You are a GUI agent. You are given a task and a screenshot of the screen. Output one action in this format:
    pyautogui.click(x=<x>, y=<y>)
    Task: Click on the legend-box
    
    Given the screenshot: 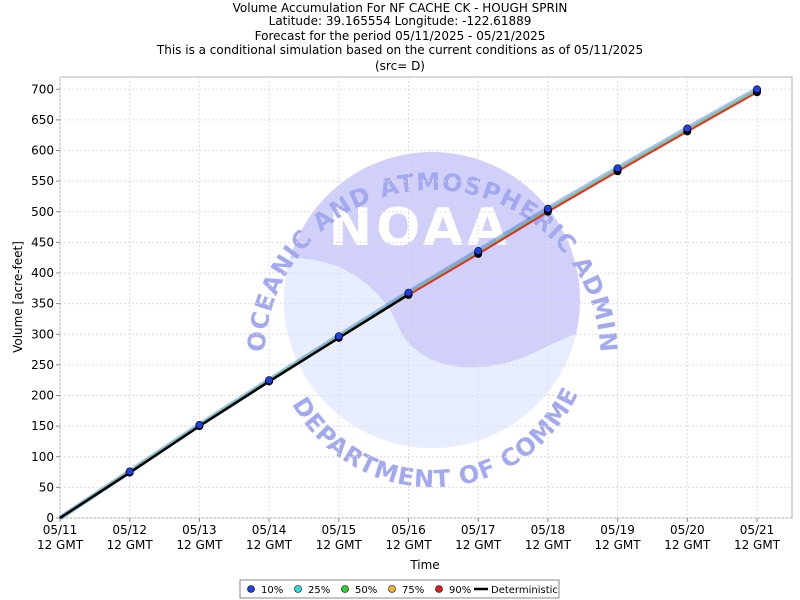 What is the action you would take?
    pyautogui.click(x=399, y=589)
    